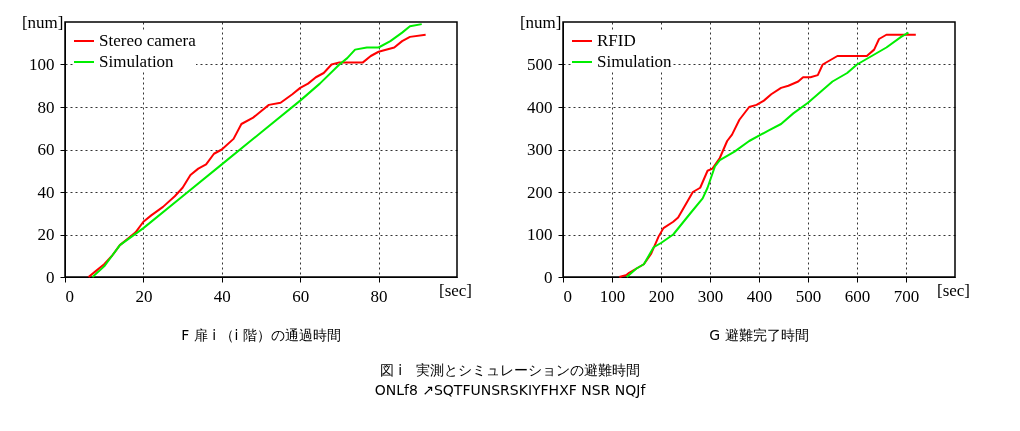  I want to click on x-tick-label: 700, so click(906, 296).